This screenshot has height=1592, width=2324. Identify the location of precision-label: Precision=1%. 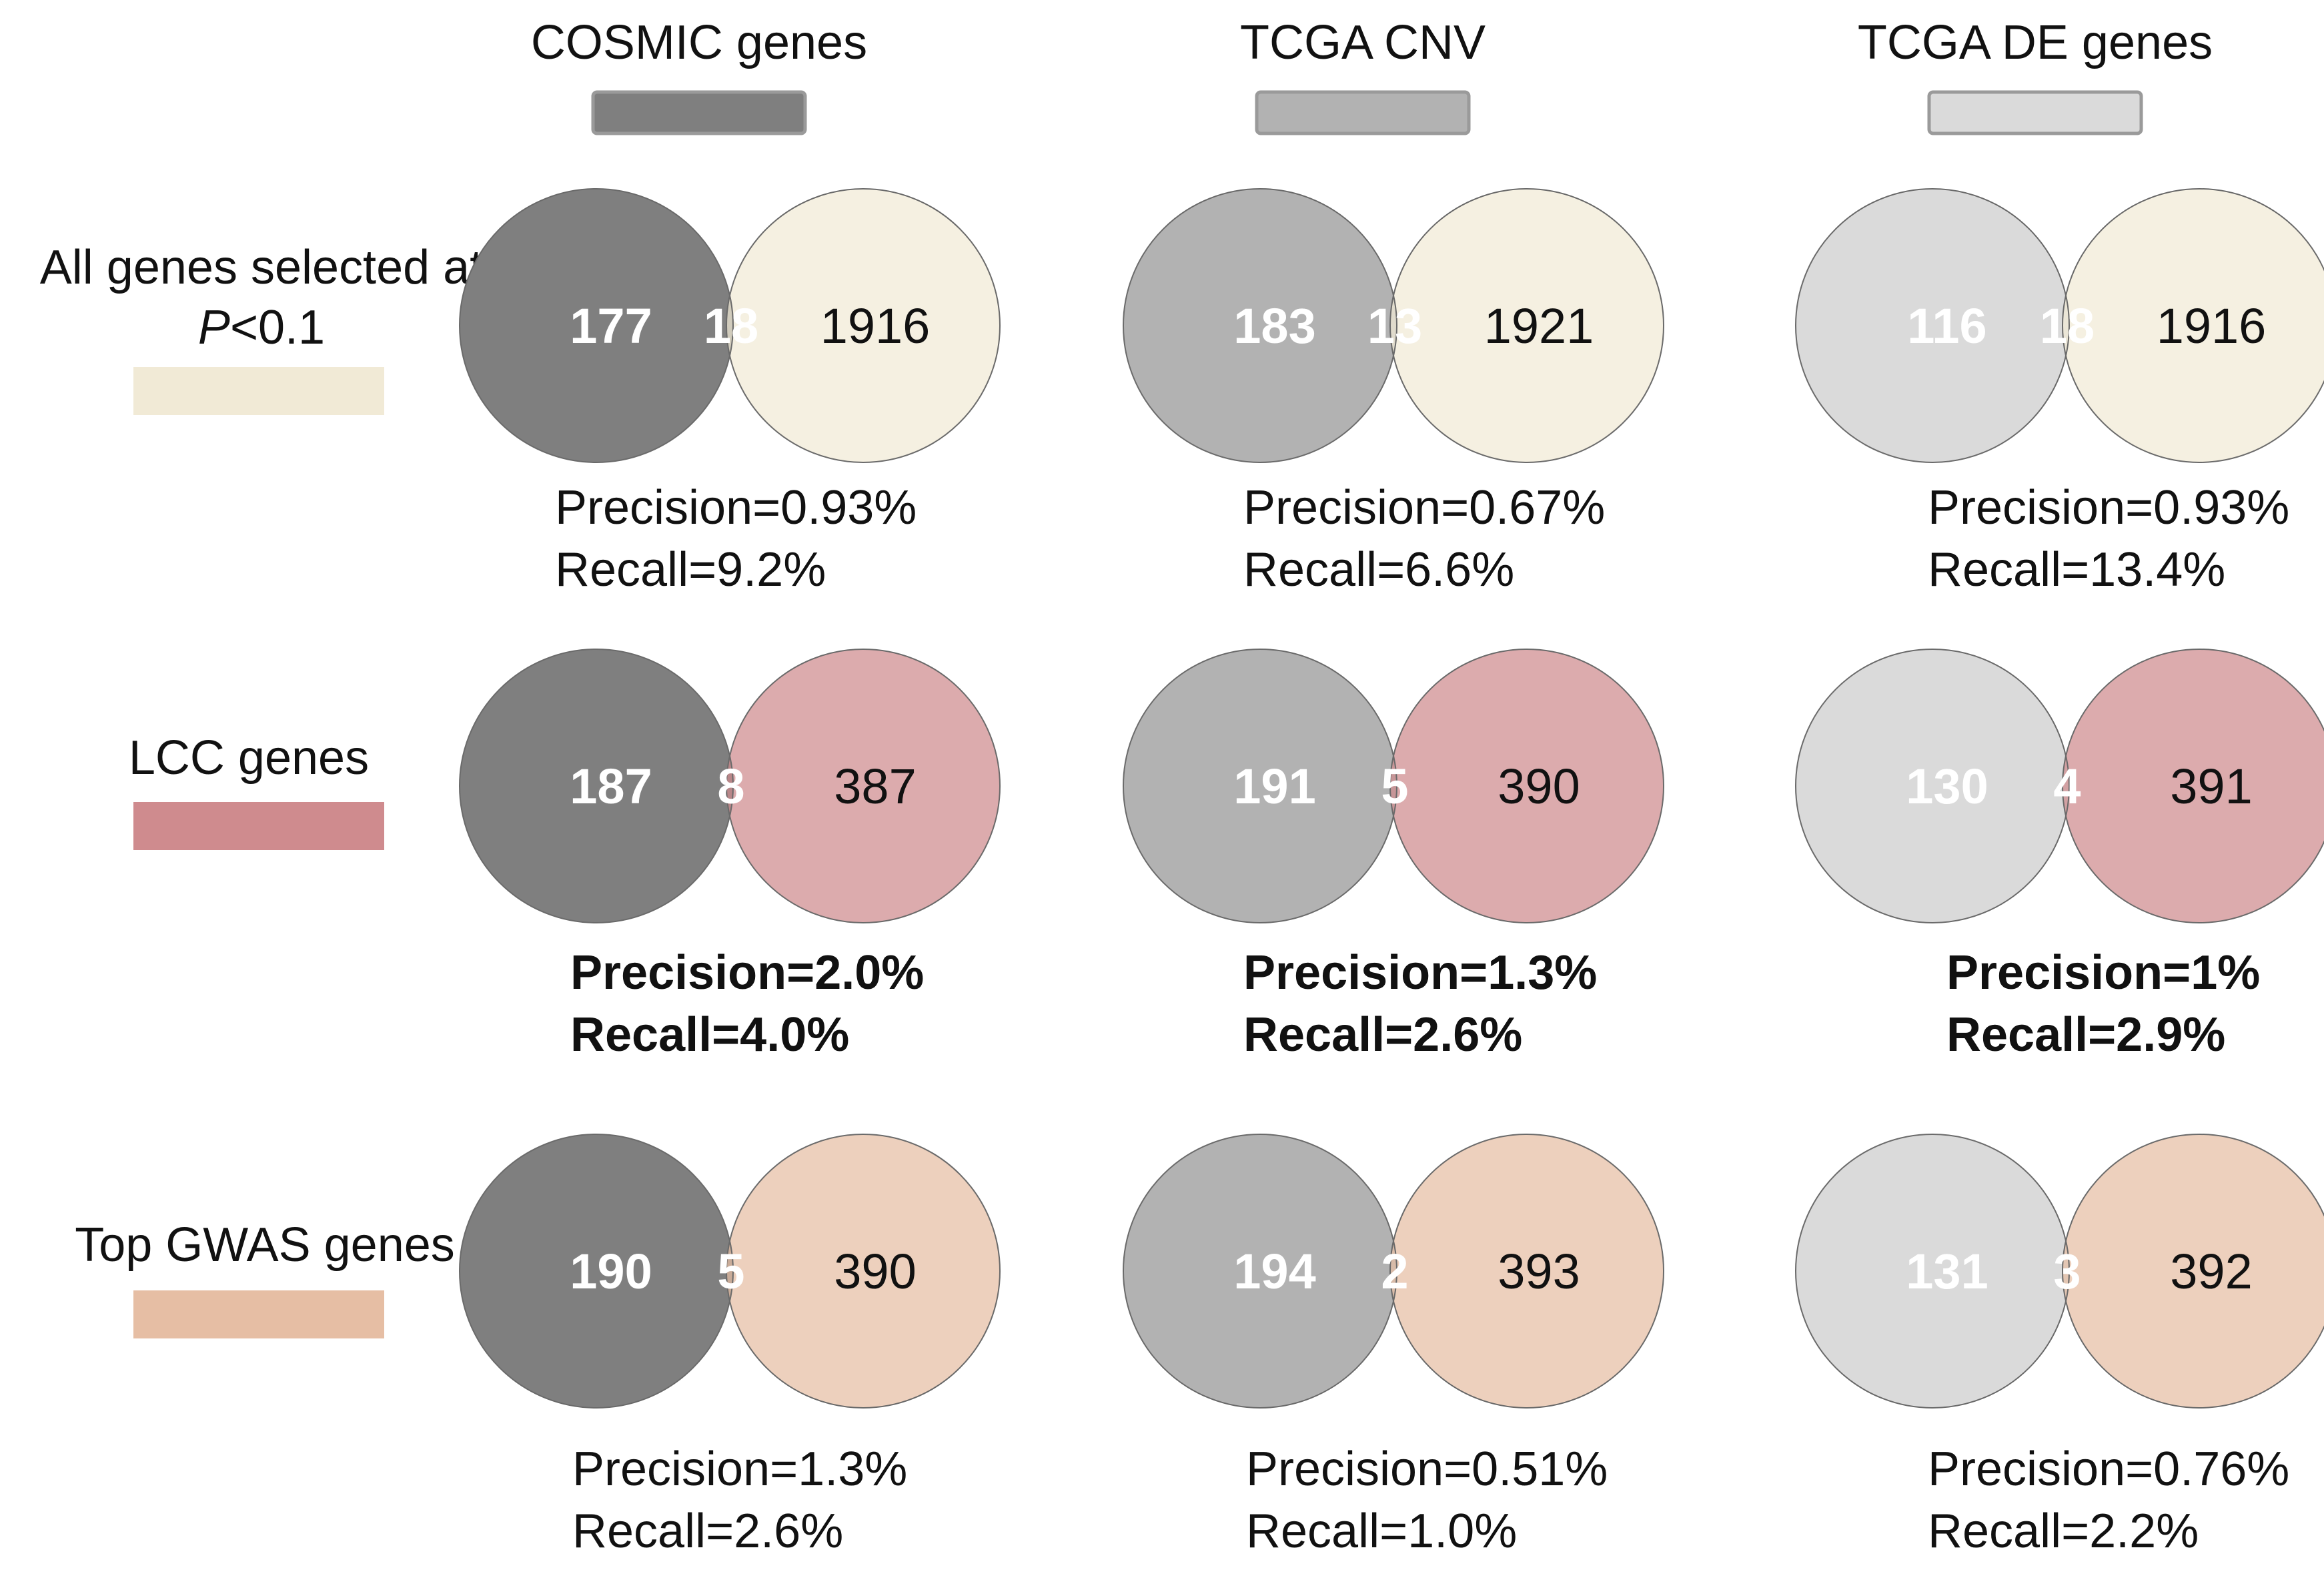
(2103, 973).